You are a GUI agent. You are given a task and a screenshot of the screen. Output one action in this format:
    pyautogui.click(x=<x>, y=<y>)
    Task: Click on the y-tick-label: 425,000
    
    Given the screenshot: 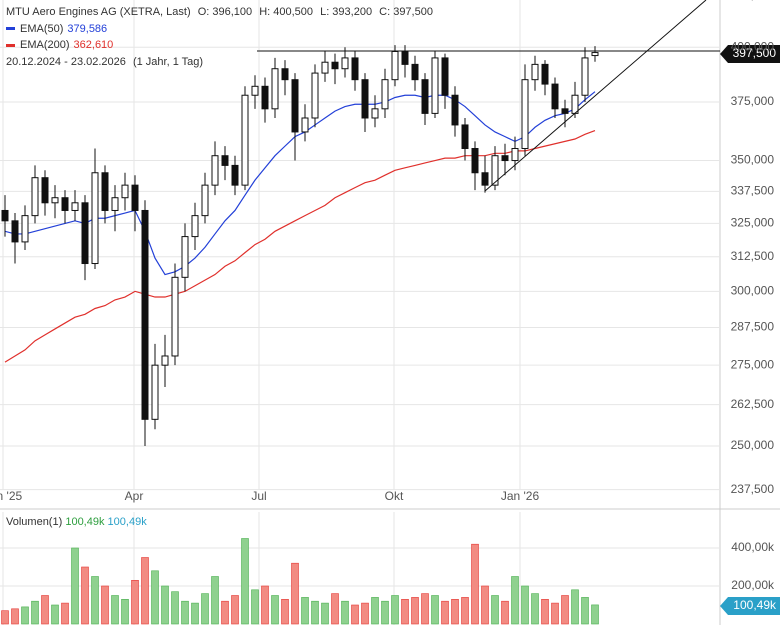 What is the action you would take?
    pyautogui.click(x=753, y=1)
    